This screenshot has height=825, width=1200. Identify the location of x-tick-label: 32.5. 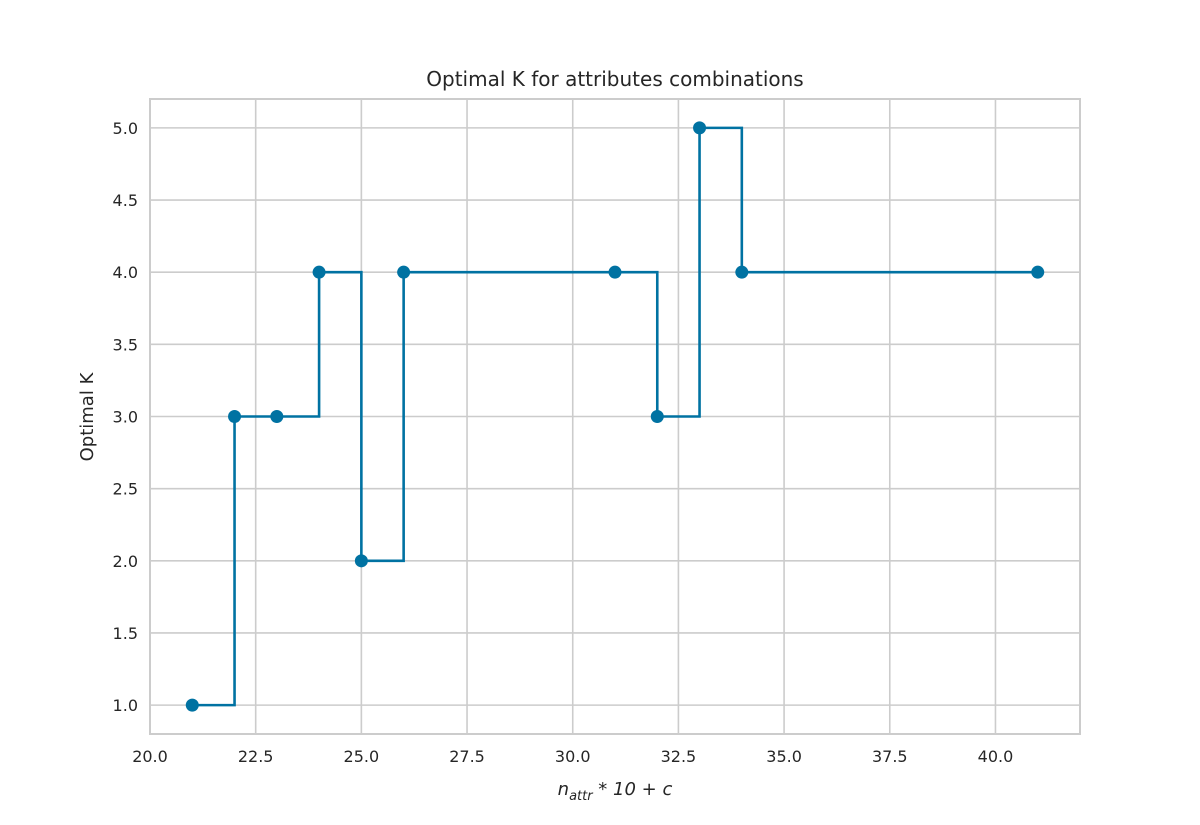
(679, 756).